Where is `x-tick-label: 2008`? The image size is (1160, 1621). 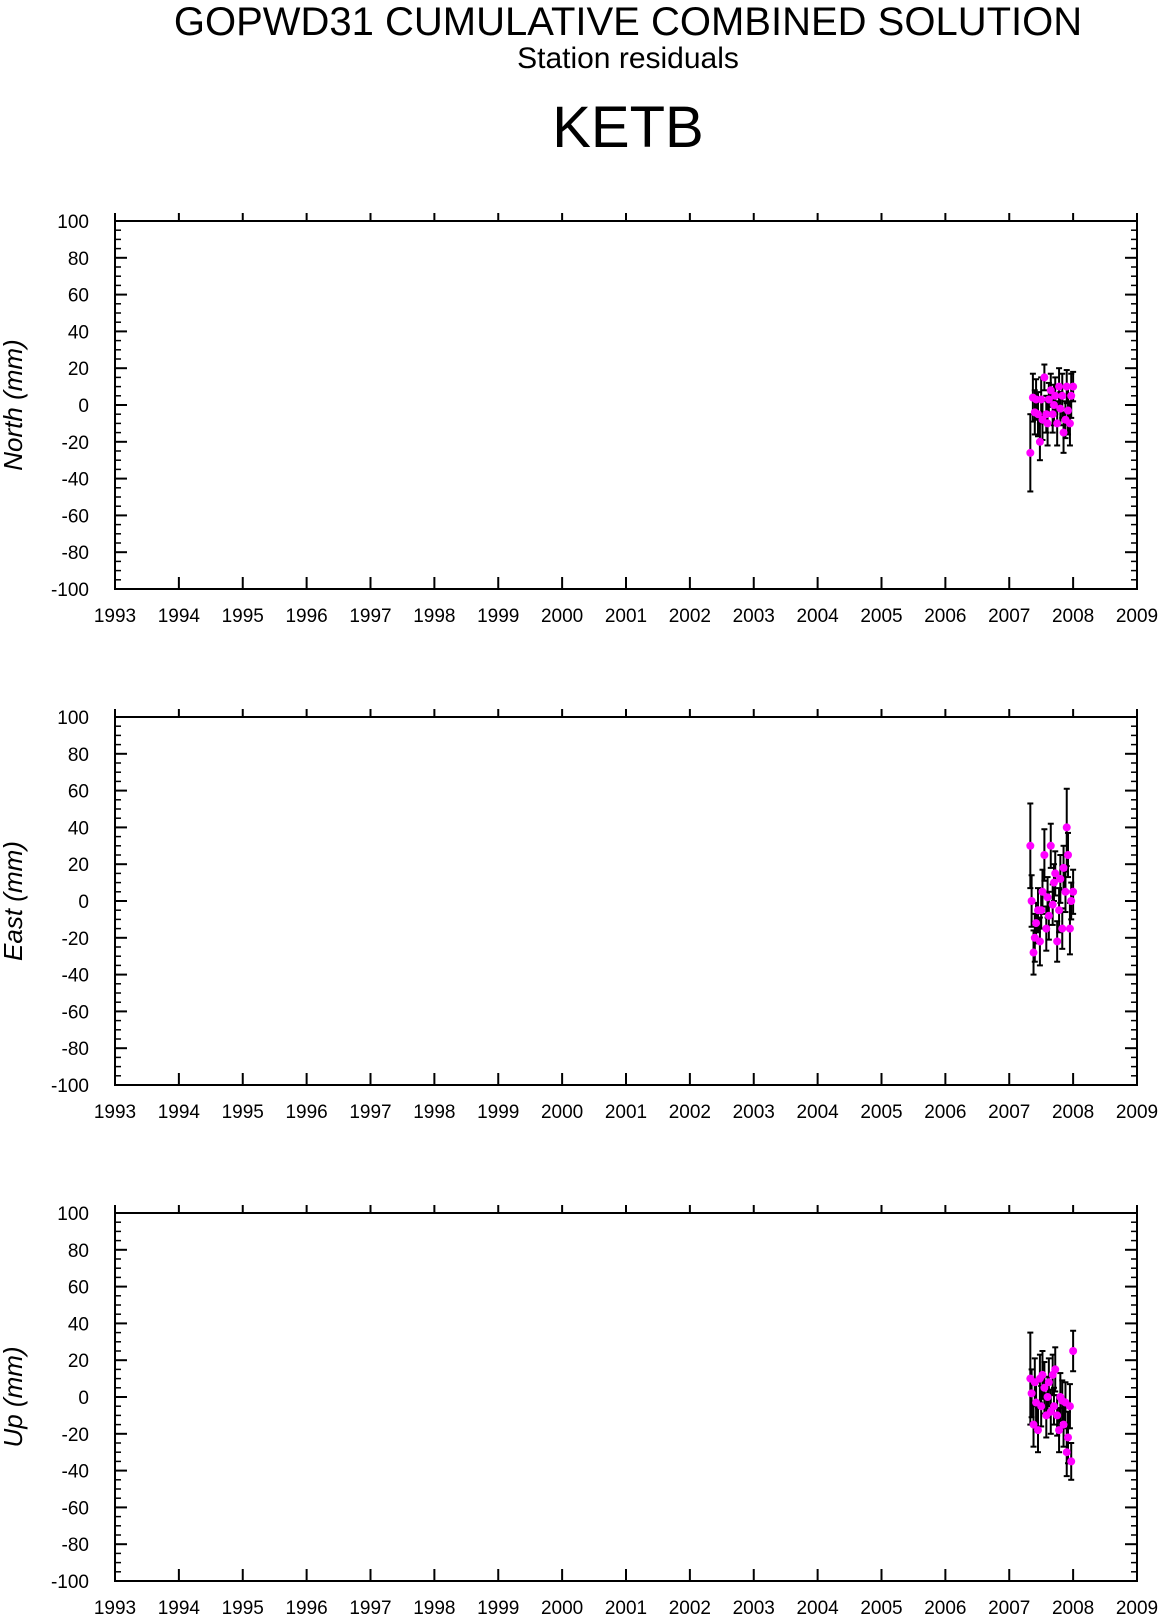
x-tick-label: 2008 is located at coordinates (1073, 1608).